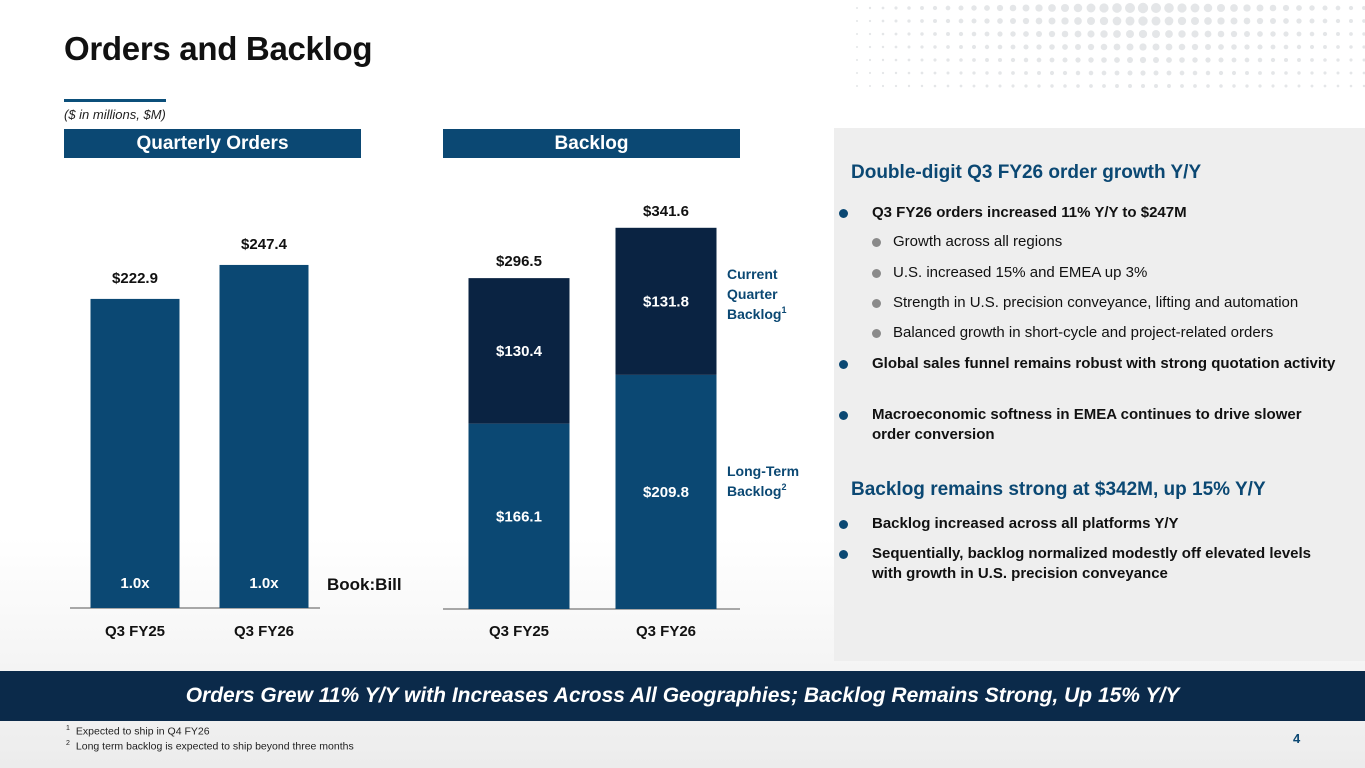  I want to click on legend-long-term: Long-Term Backlog2, so click(763, 481).